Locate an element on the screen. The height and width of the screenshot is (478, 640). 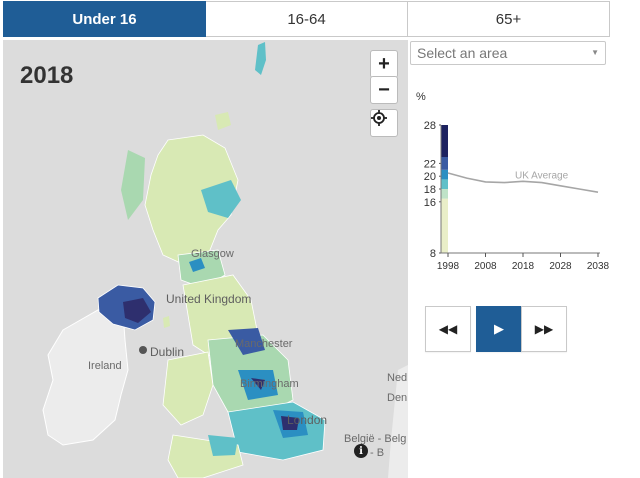
label-glasgow: Glasgow is located at coordinates (212, 254).